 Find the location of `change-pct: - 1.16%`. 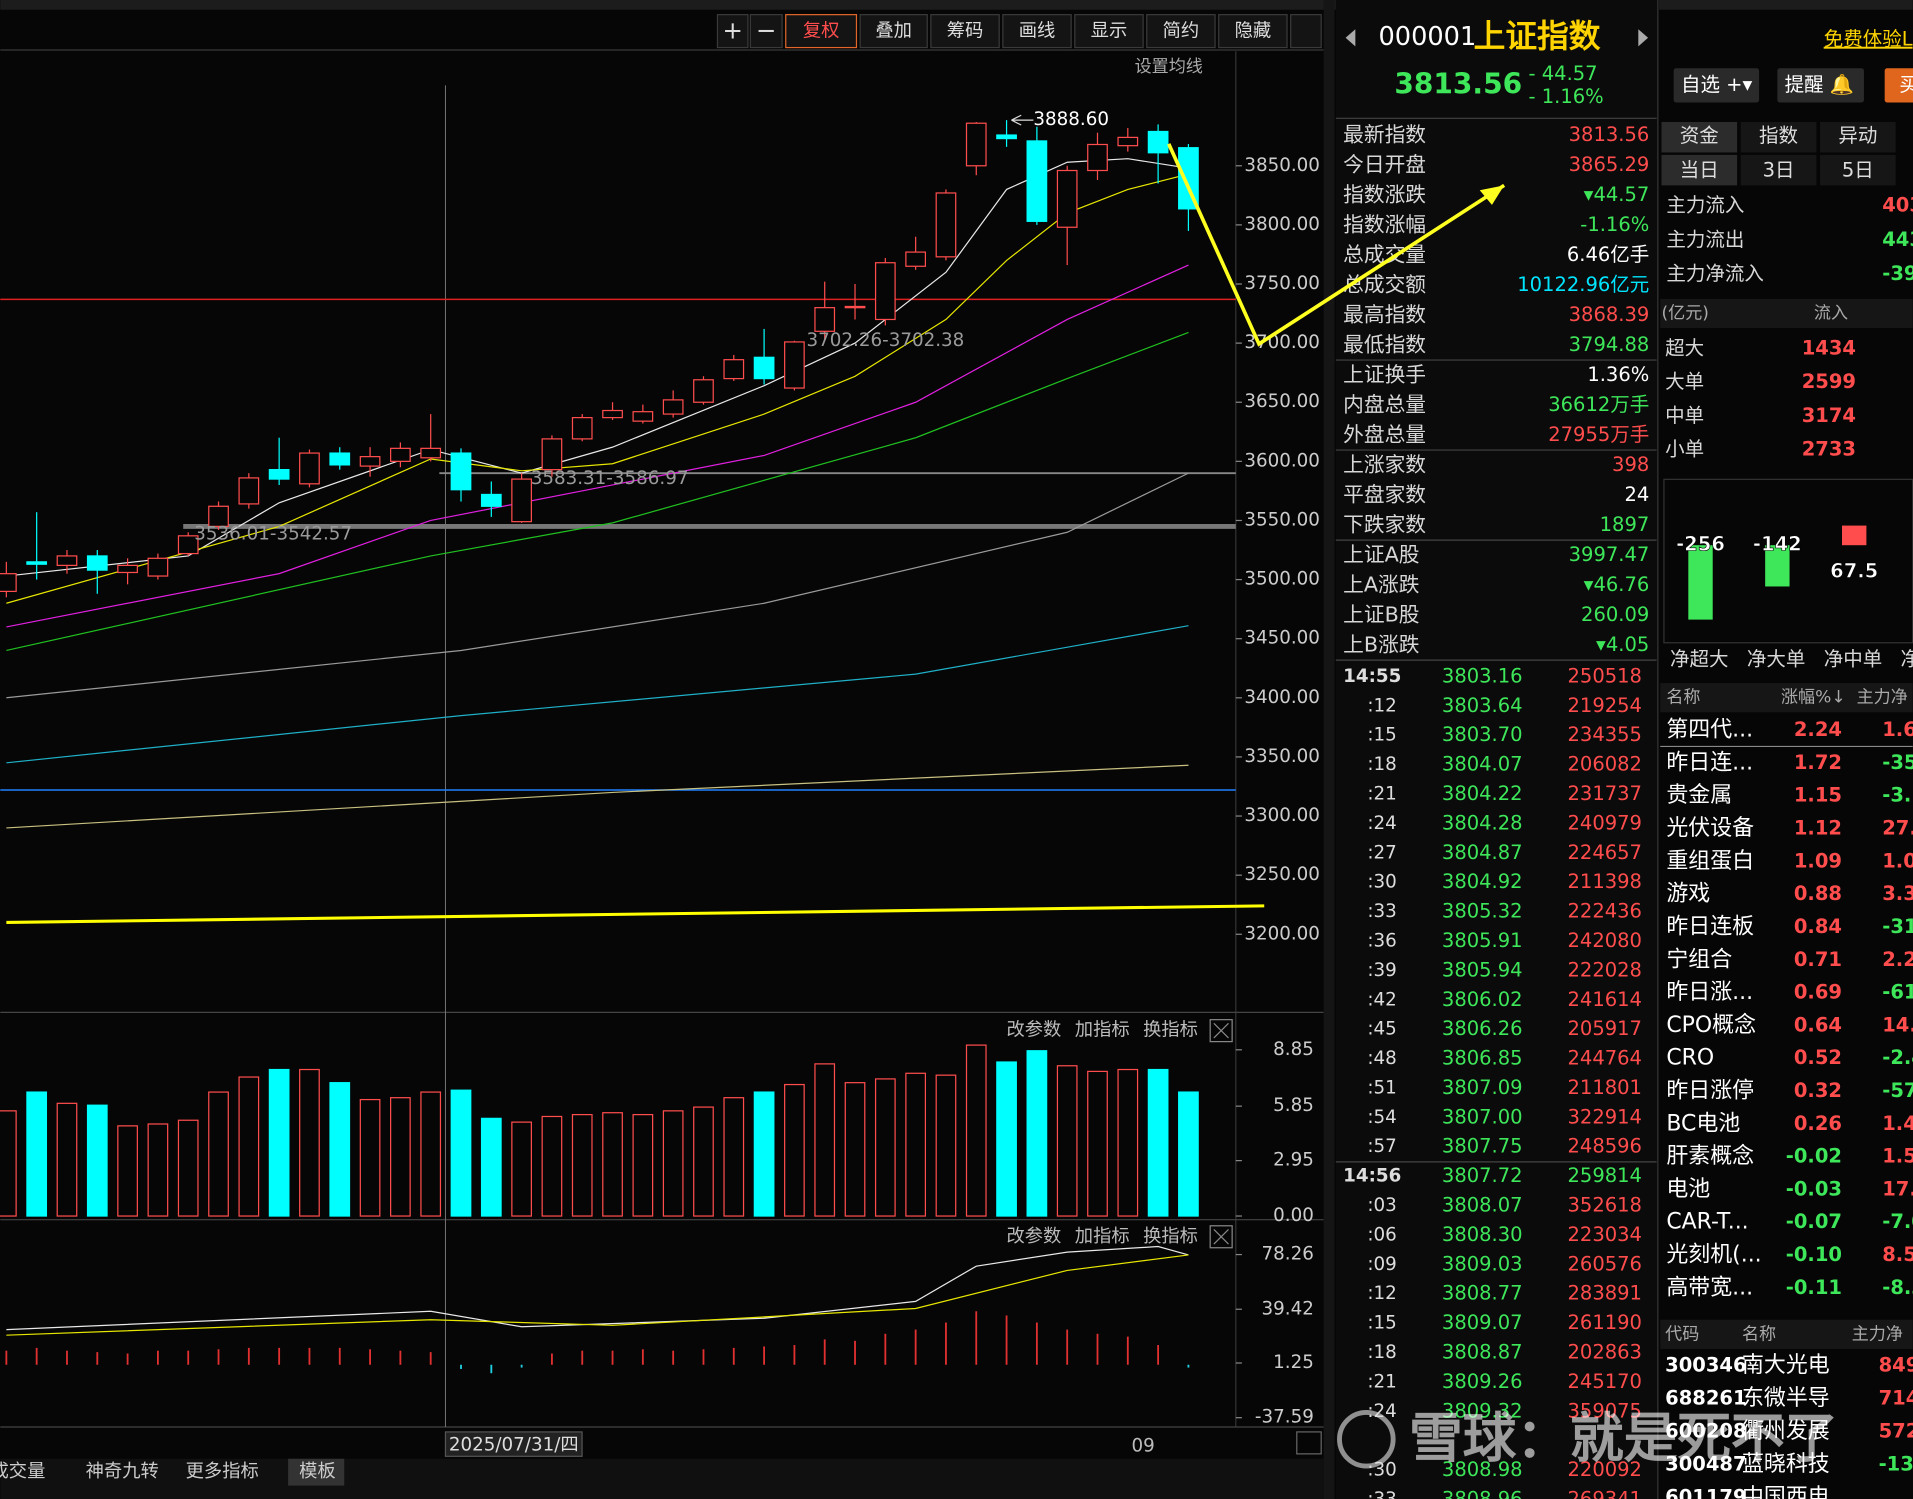

change-pct: - 1.16% is located at coordinates (1566, 96).